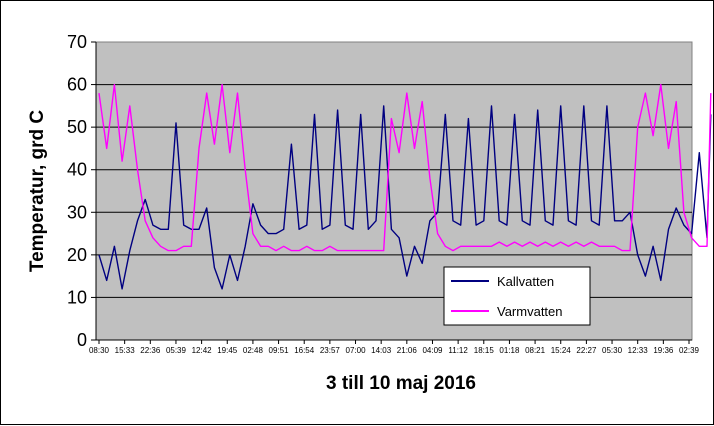 Image resolution: width=714 pixels, height=426 pixels. What do you see at coordinates (99, 350) in the screenshot?
I see `x-tick-label: 08:30` at bounding box center [99, 350].